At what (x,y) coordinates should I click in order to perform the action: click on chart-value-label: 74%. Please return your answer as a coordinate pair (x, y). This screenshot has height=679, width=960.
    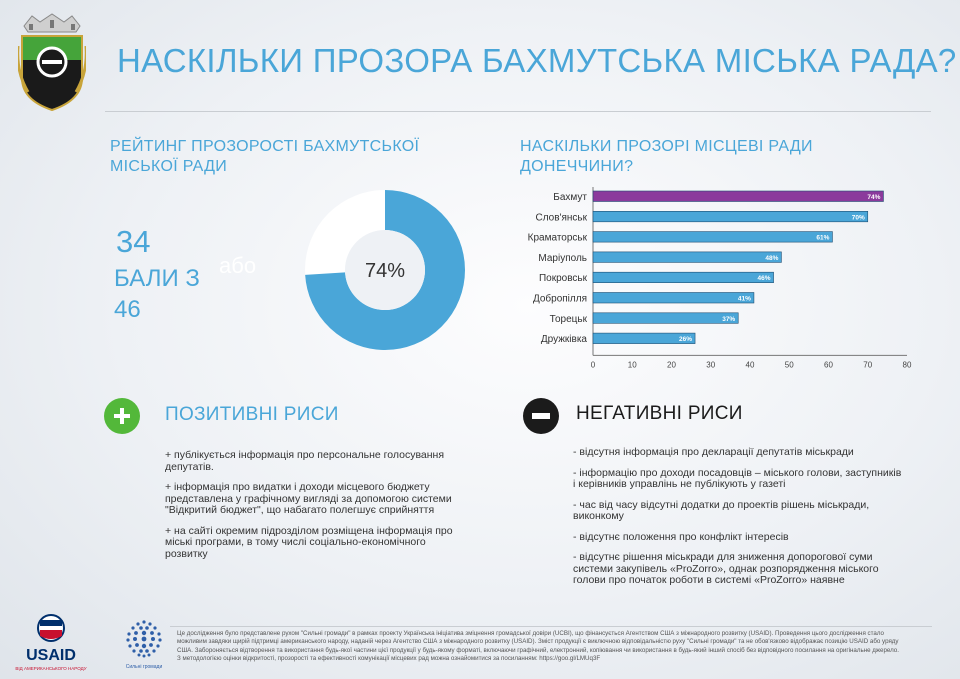
    Looking at the image, I should click on (873, 197).